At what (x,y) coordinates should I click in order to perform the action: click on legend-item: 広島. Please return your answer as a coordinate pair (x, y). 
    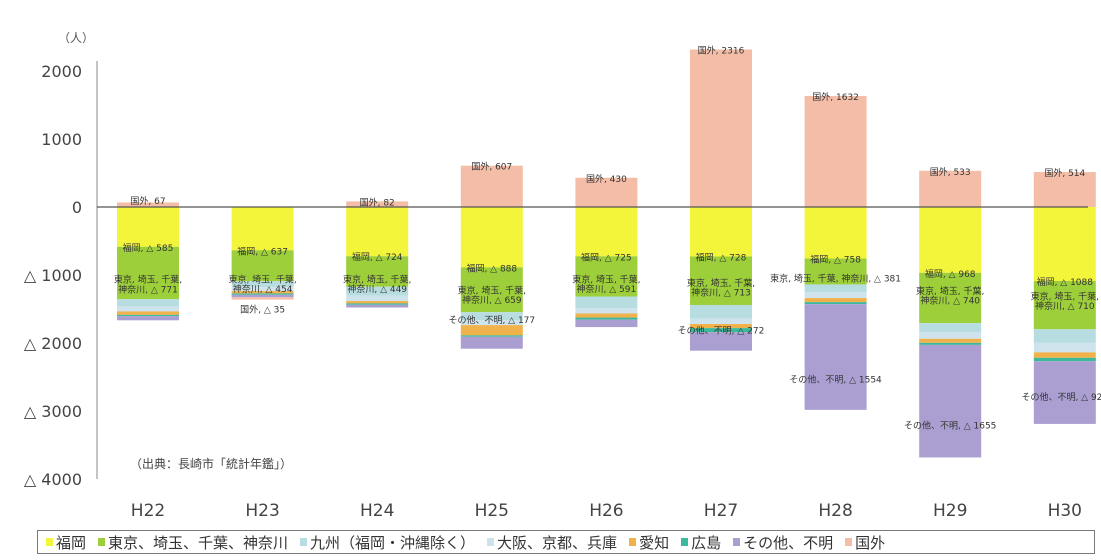
    Looking at the image, I should click on (701, 542).